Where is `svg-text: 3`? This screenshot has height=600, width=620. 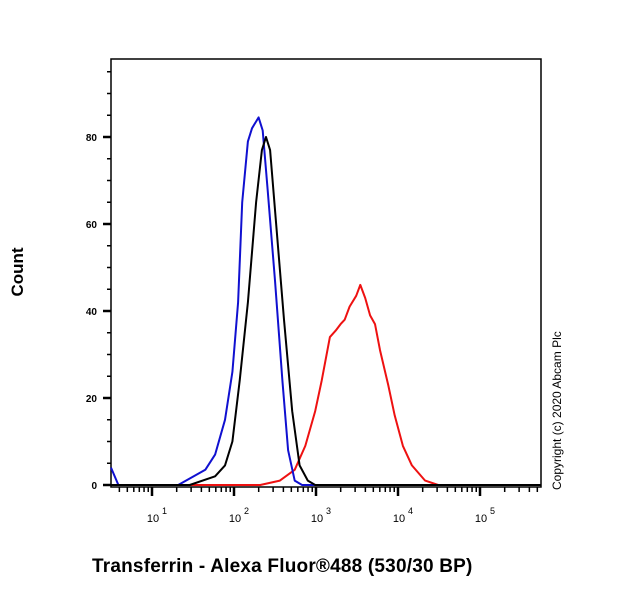
svg-text: 3 is located at coordinates (328, 511).